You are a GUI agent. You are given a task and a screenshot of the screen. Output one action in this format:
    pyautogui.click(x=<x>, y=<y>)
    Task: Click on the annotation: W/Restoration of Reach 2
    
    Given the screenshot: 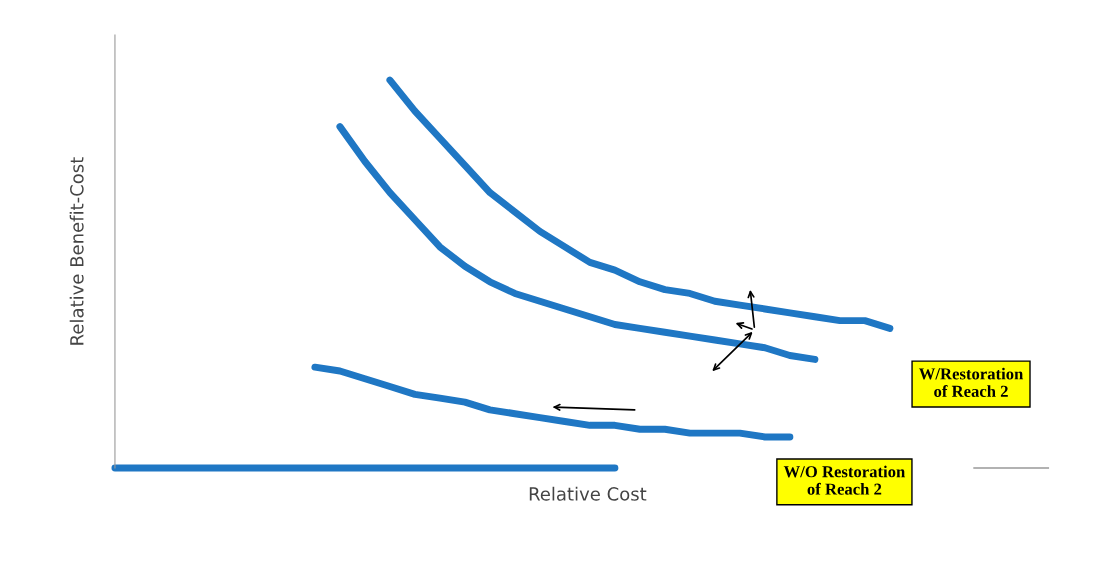 What is the action you would take?
    pyautogui.click(x=971, y=382)
    